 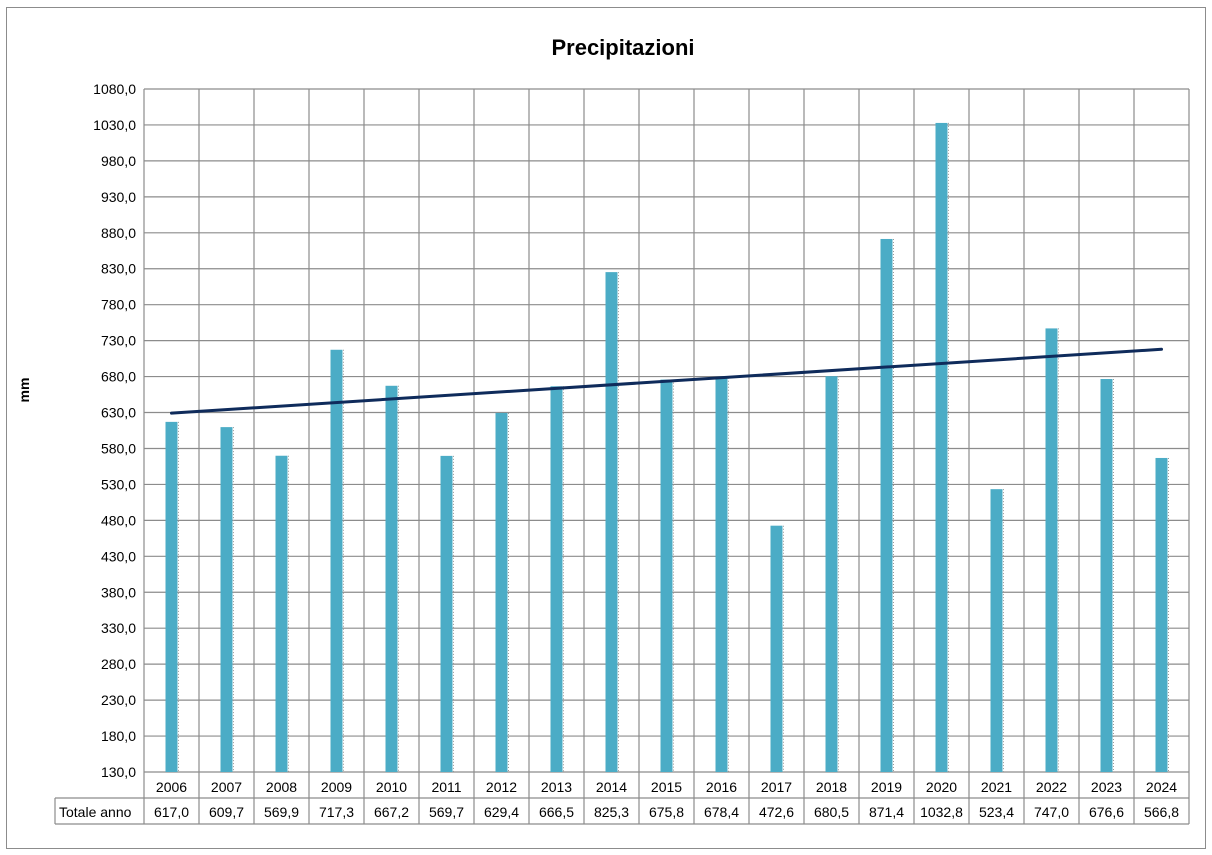 What do you see at coordinates (171, 787) in the screenshot?
I see `category-label: 2006` at bounding box center [171, 787].